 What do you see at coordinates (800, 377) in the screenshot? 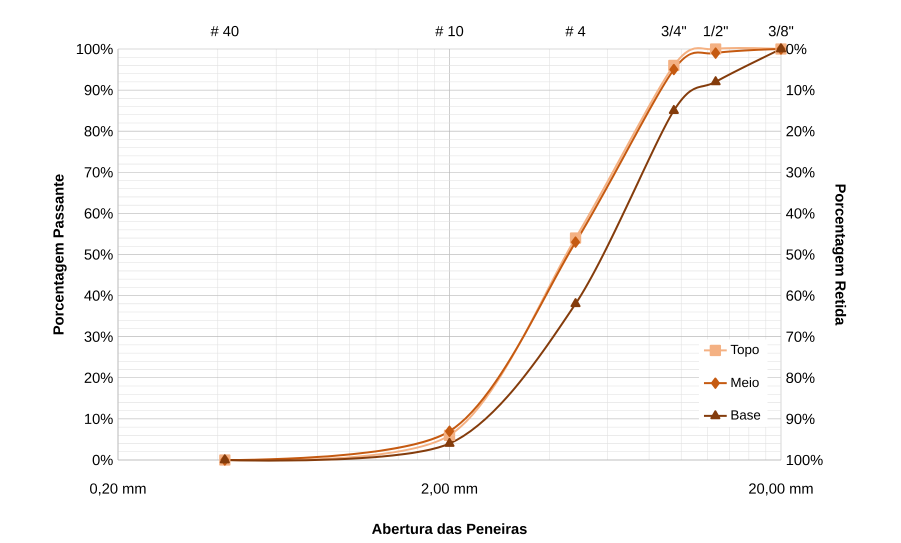
I see `y2-tick-label: 80%` at bounding box center [800, 377].